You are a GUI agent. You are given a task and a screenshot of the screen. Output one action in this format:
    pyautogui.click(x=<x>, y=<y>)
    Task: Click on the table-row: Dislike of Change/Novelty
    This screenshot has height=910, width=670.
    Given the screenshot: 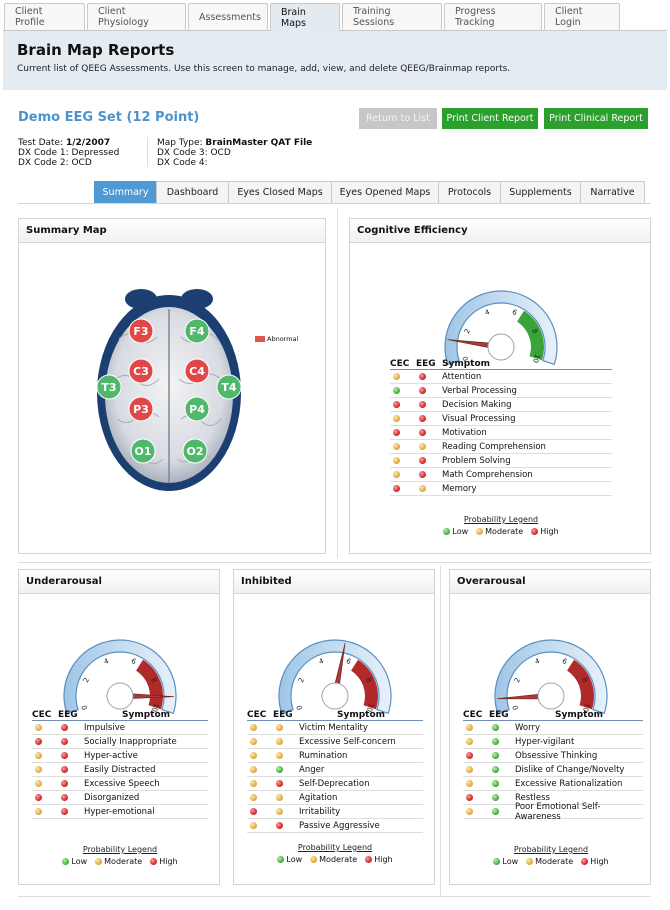 What is the action you would take?
    pyautogui.click(x=553, y=770)
    